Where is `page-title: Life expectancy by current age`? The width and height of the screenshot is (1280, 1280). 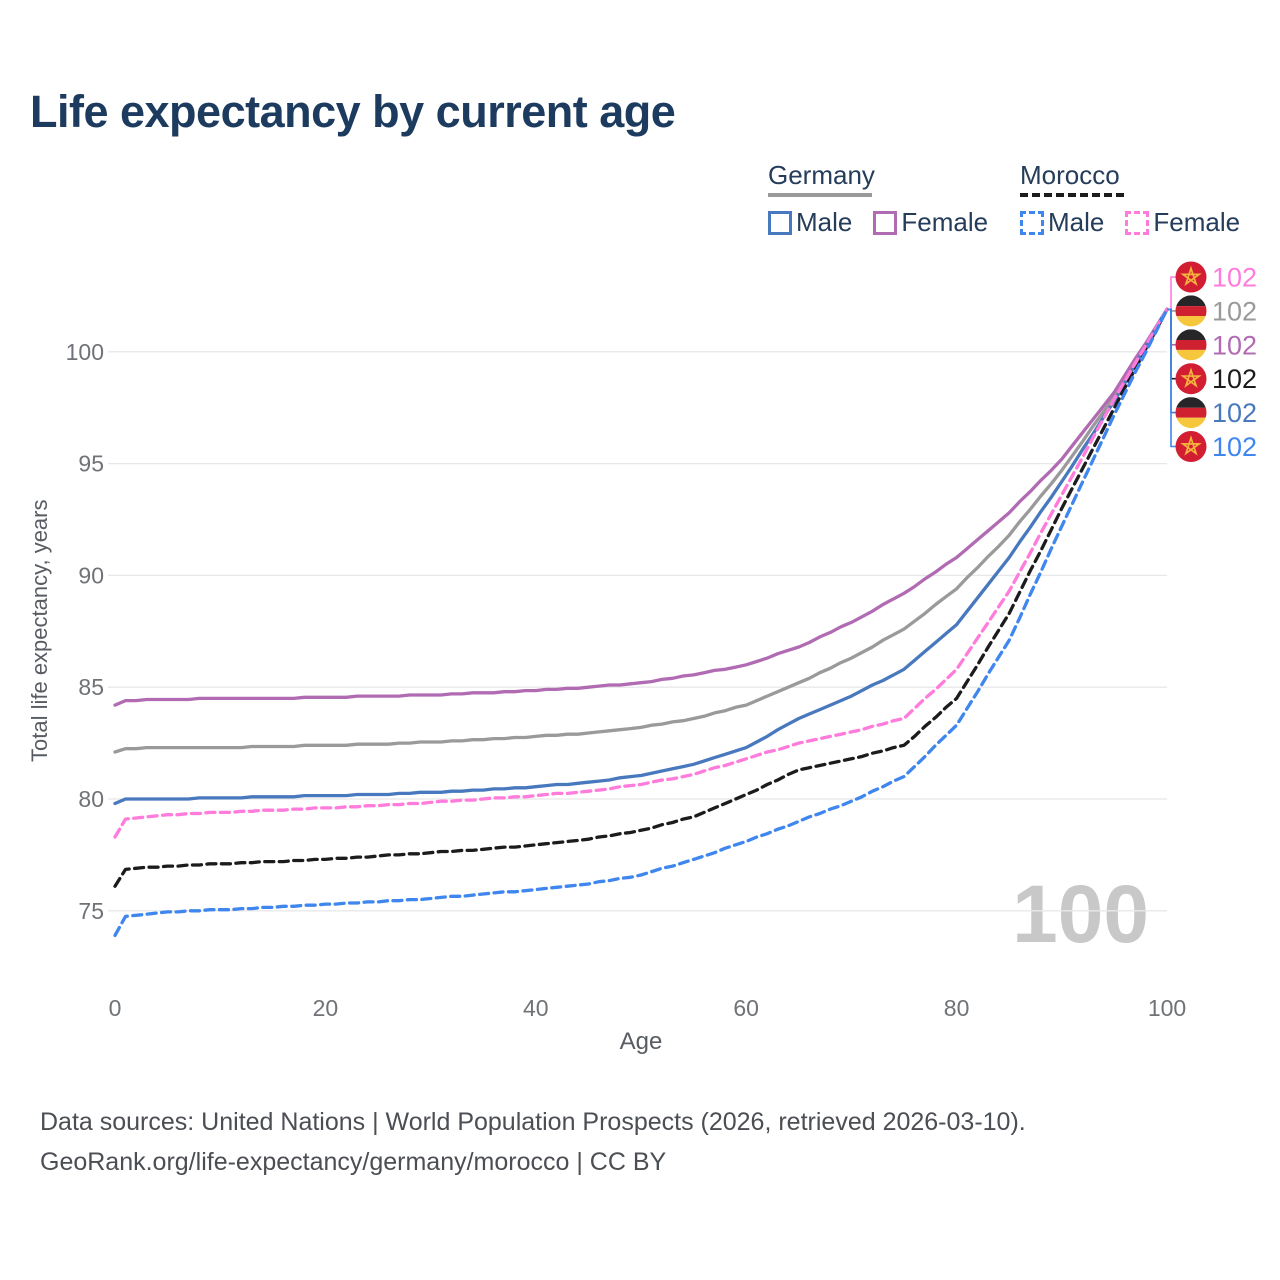
page-title: Life expectancy by current age is located at coordinates (353, 111).